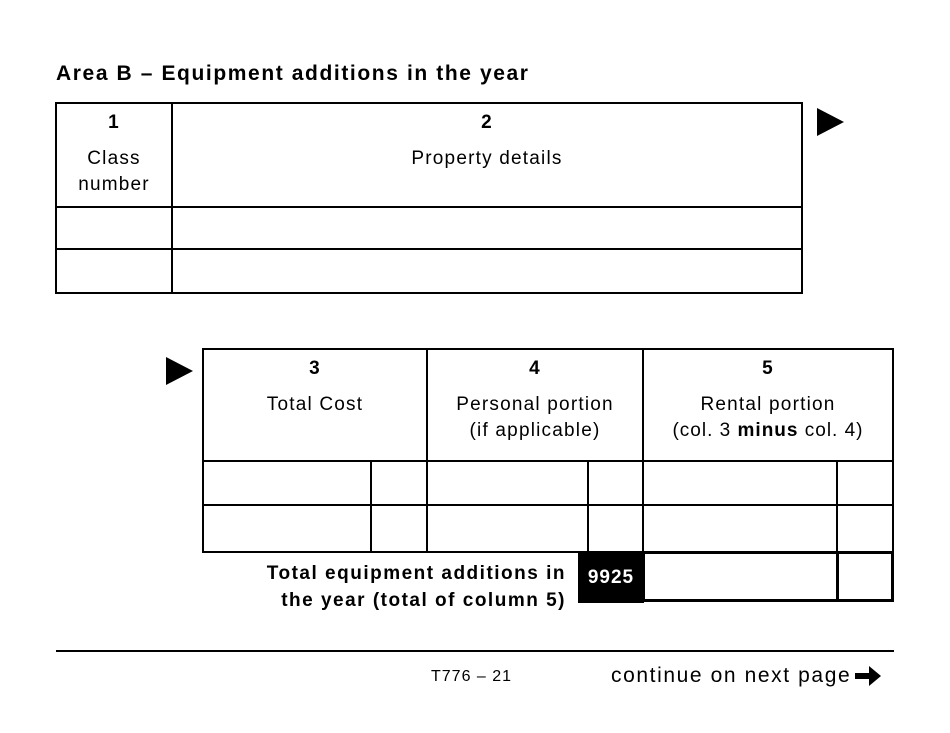 The image size is (950, 733). What do you see at coordinates (831, 430) in the screenshot?
I see `label-text: col. 4)` at bounding box center [831, 430].